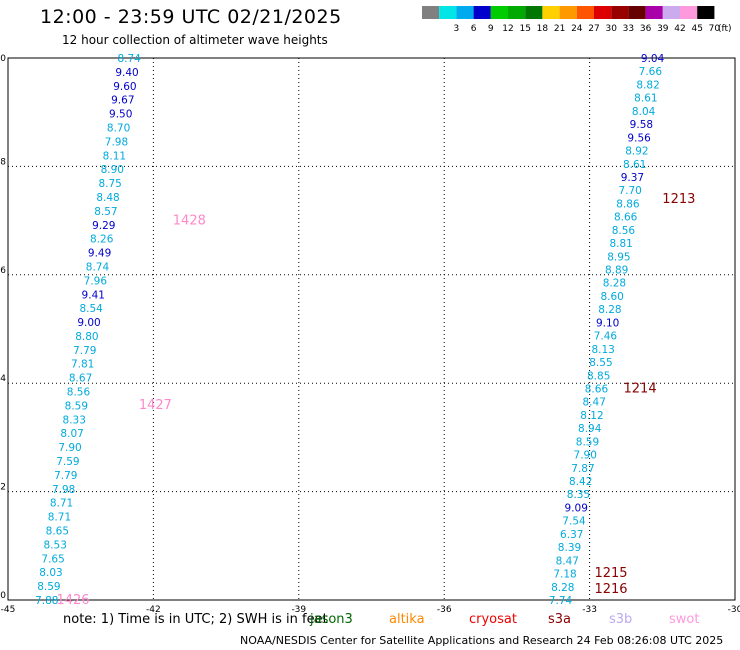 This screenshot has height=650, width=740. Describe the element at coordinates (331, 619) in the screenshot. I see `satellite-label-jason3: jason3` at that location.